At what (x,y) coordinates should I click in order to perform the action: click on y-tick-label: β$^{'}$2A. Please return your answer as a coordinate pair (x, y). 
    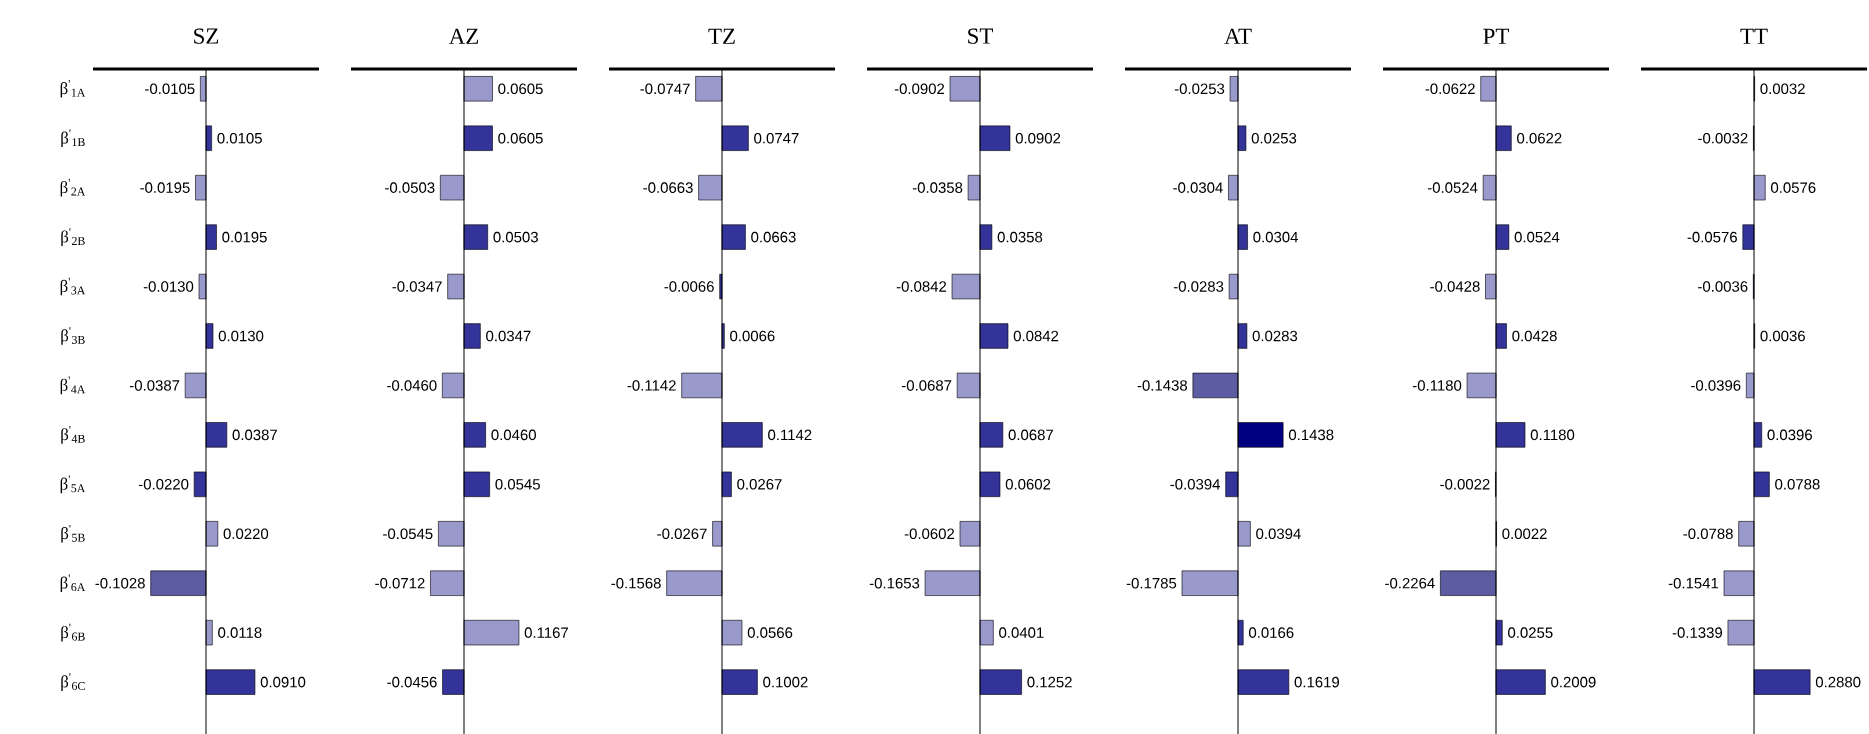
    Looking at the image, I should click on (73, 187).